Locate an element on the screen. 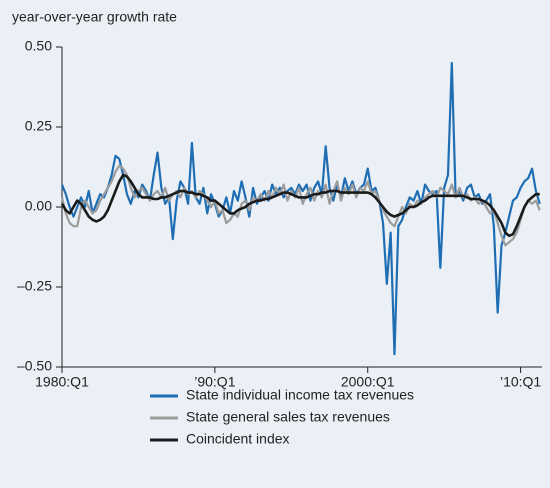 This screenshot has width=550, height=488. legend-label: Coincident index is located at coordinates (238, 439).